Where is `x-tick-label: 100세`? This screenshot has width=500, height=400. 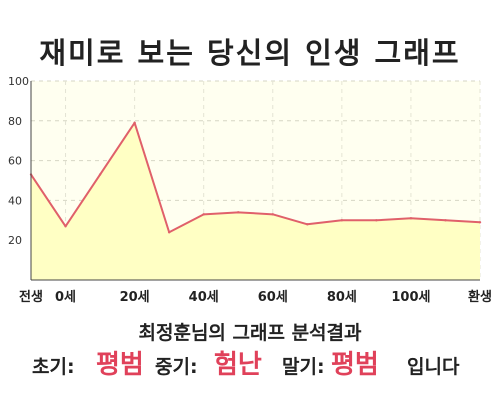 x-tick-label: 100세 is located at coordinates (410, 297).